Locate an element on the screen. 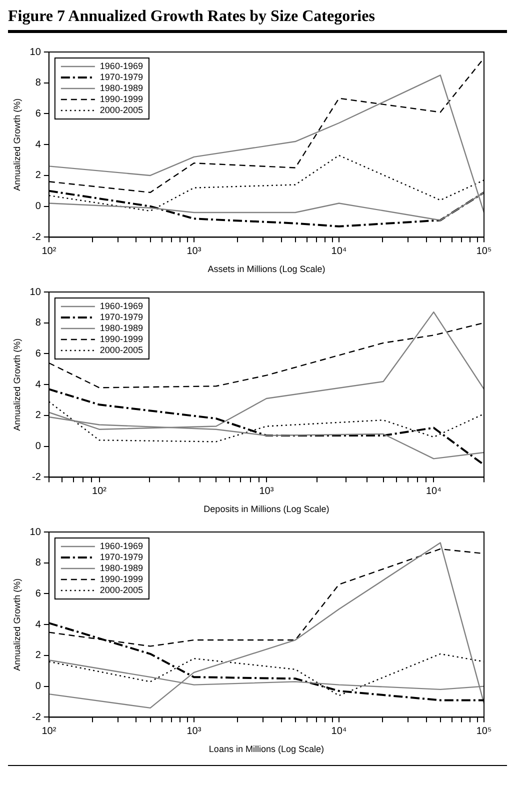  x-axis-title: Loans in Millions (Log Scale) is located at coordinates (266, 749).